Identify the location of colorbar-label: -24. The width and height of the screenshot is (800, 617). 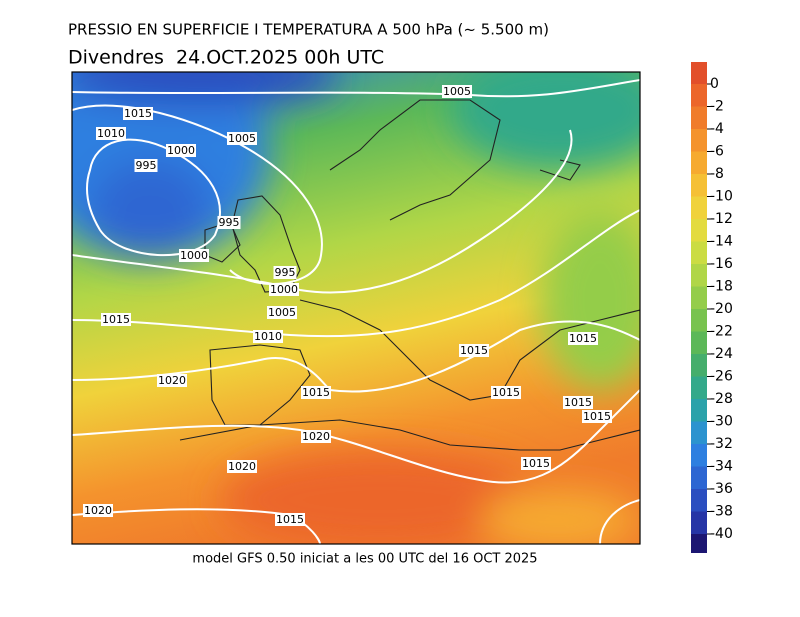
(721, 354).